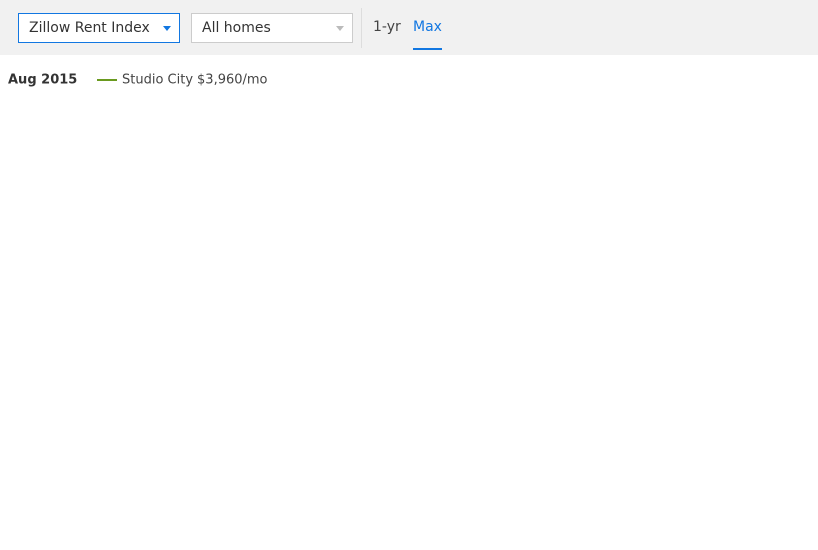 The image size is (818, 550). I want to click on home-type-dropdown: All homes, so click(272, 28).